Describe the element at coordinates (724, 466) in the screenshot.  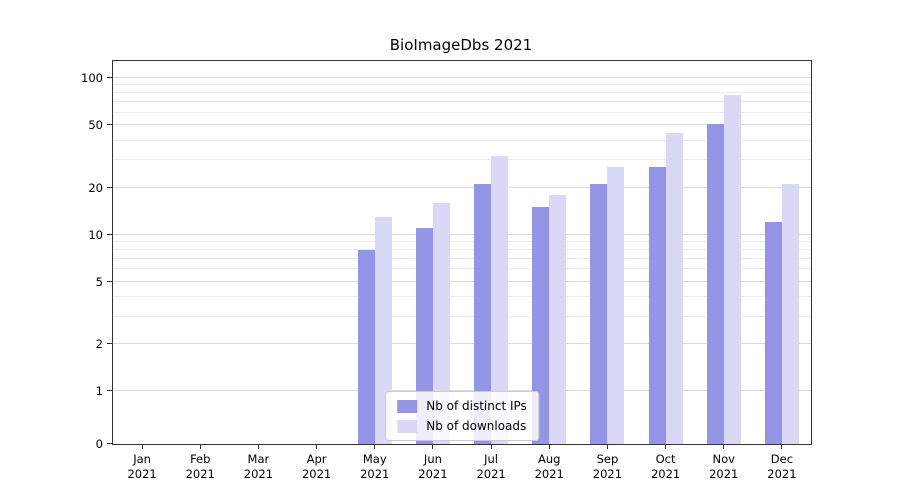
I see `x-tick-label: Nov 2021` at that location.